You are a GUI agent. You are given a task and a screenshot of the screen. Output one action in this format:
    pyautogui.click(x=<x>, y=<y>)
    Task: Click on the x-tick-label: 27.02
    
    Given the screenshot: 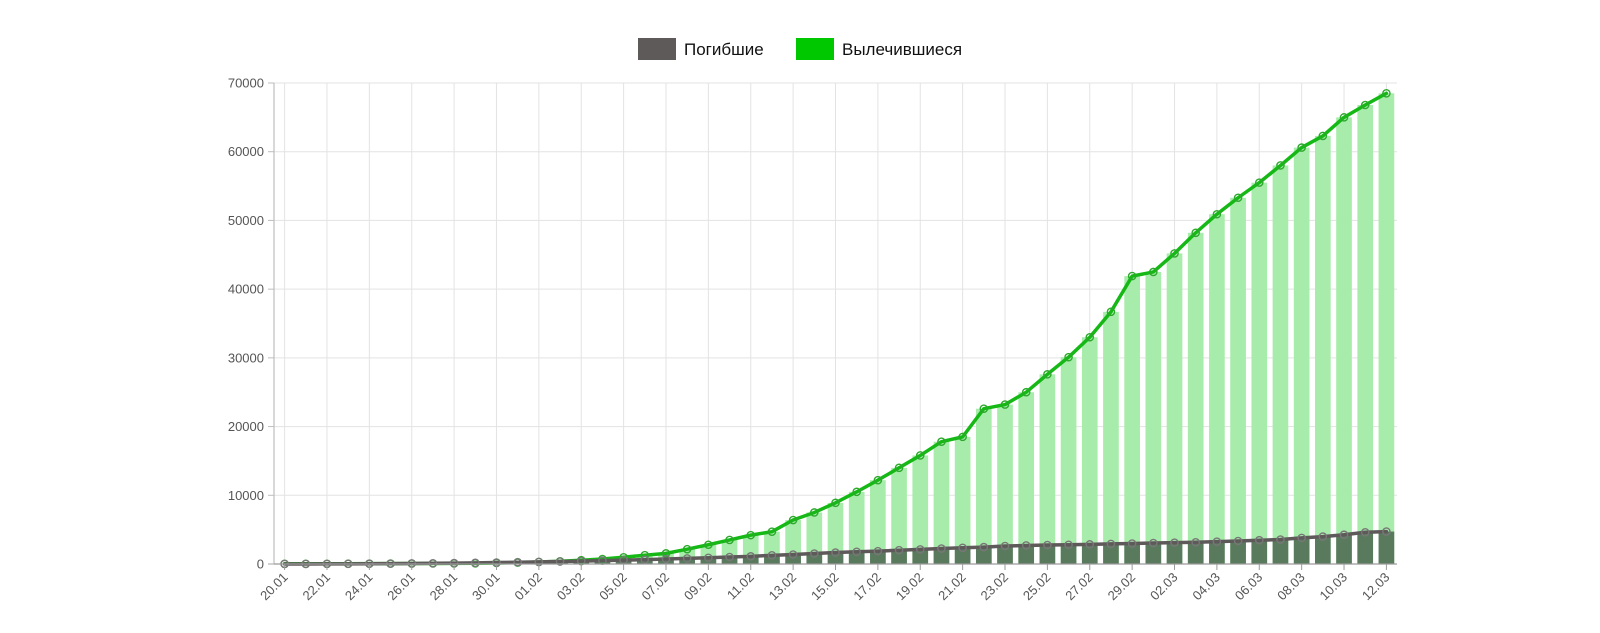 What is the action you would take?
    pyautogui.click(x=1079, y=587)
    